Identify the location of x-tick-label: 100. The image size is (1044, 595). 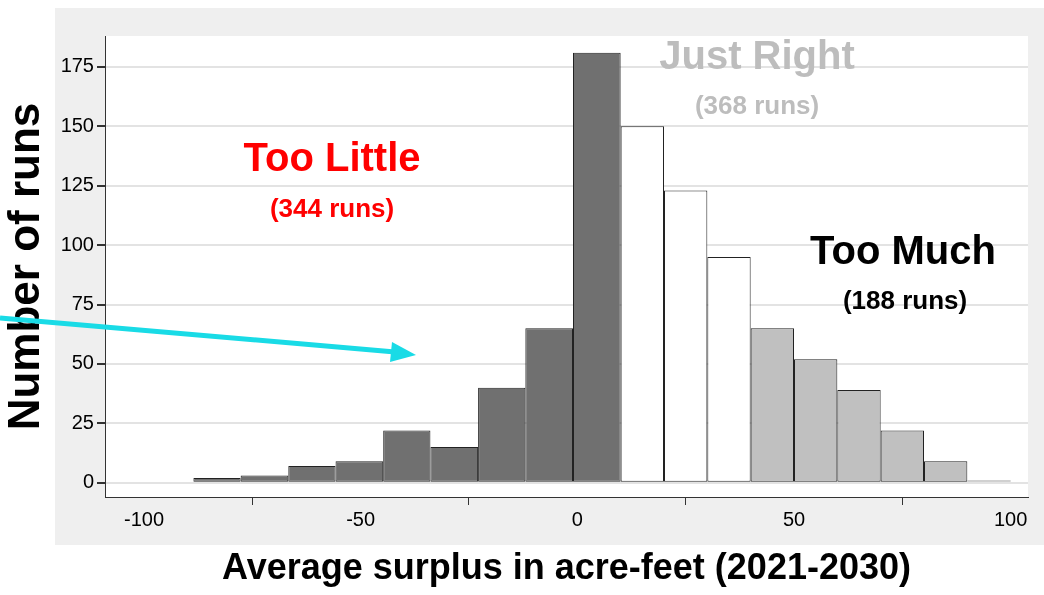
(1010, 518).